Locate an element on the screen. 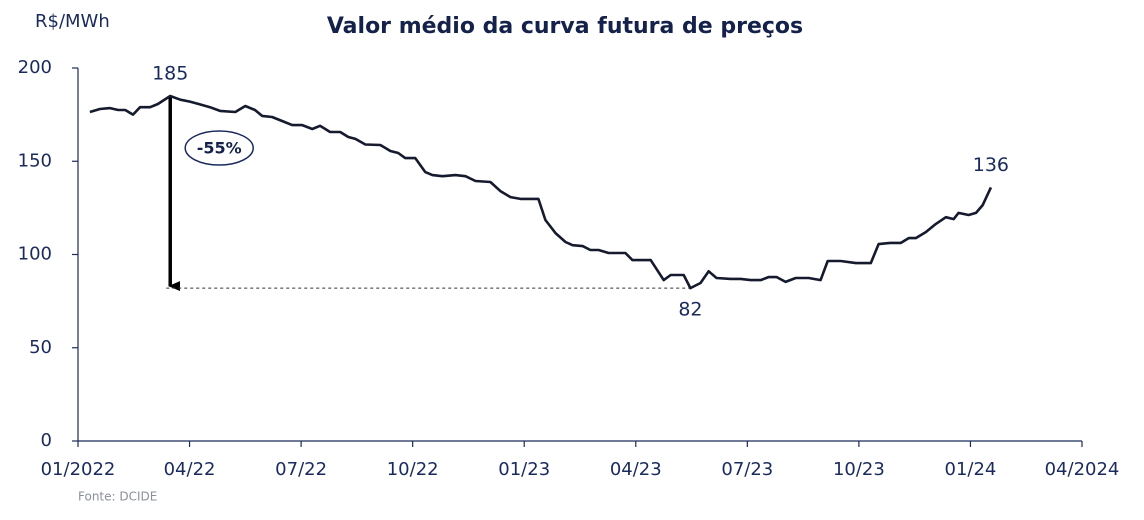 Image resolution: width=1144 pixels, height=520 pixels. change-label: -55% is located at coordinates (219, 148).